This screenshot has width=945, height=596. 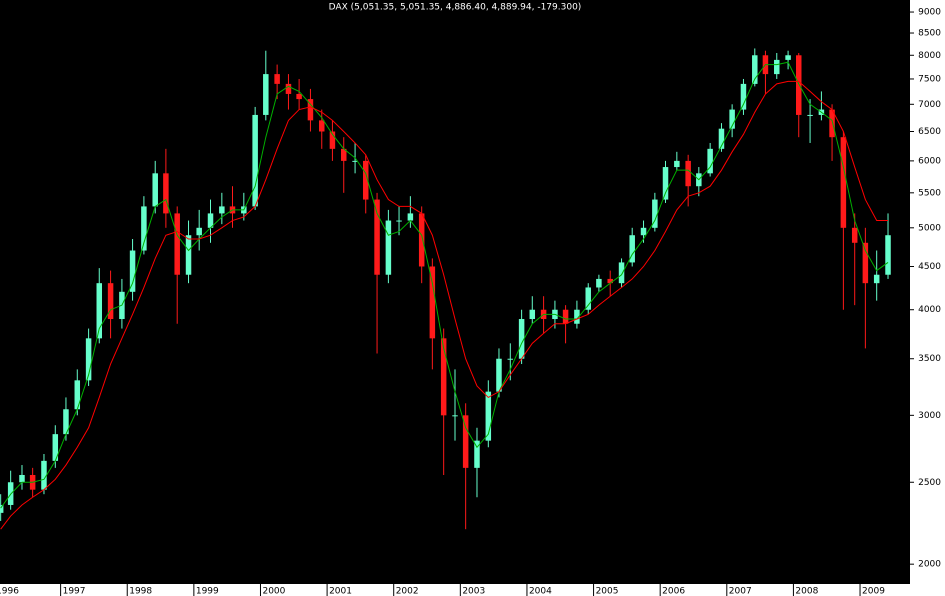 What do you see at coordinates (927, 298) in the screenshot?
I see `price-axis-panel` at bounding box center [927, 298].